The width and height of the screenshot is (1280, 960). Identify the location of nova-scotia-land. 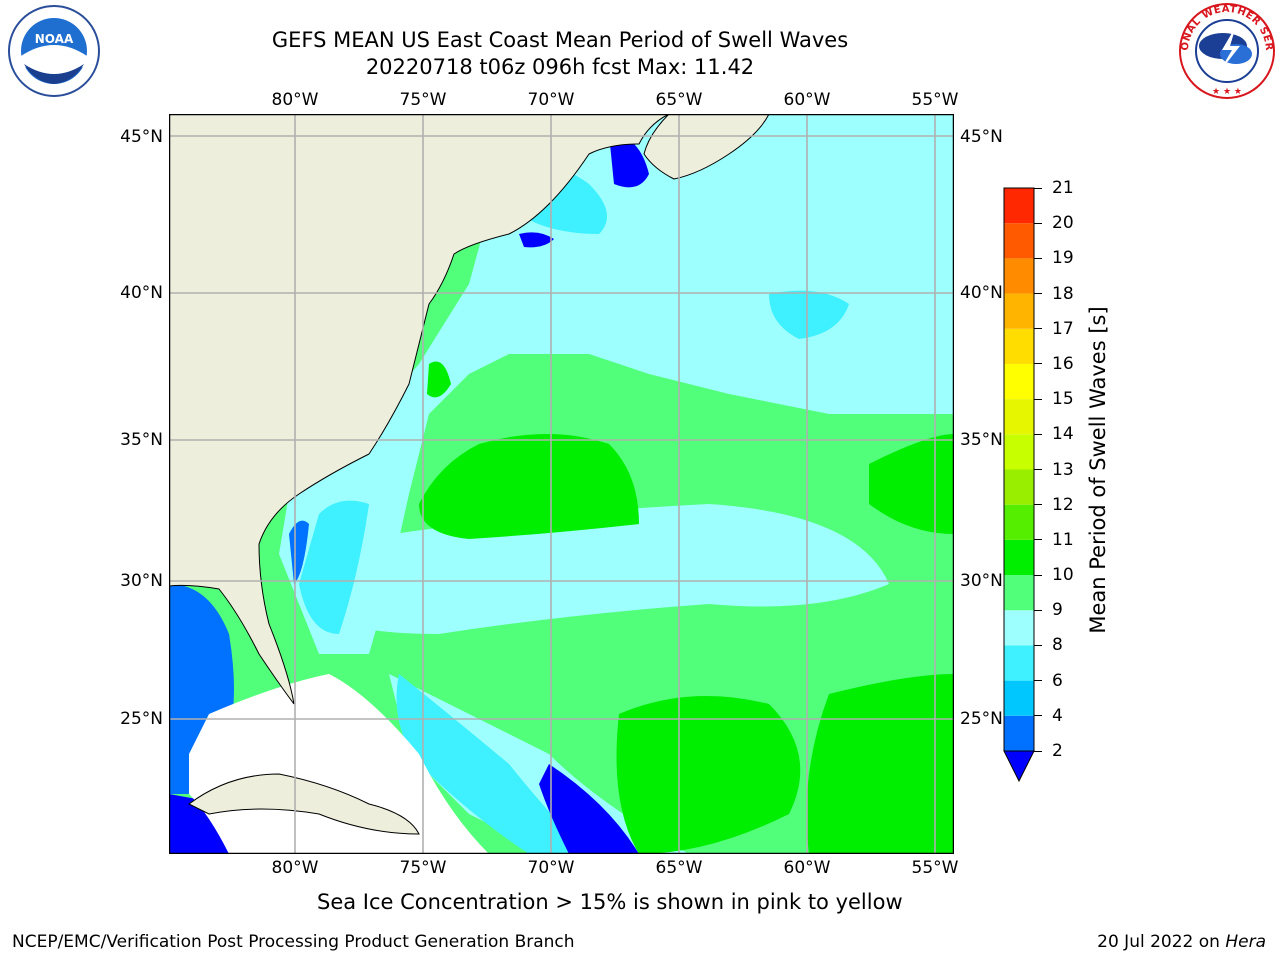
(706, 147).